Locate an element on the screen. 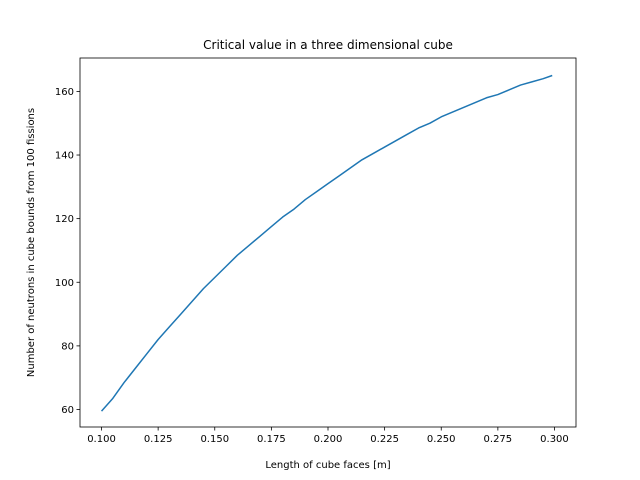  x-tick-label: 0.100 is located at coordinates (101, 439).